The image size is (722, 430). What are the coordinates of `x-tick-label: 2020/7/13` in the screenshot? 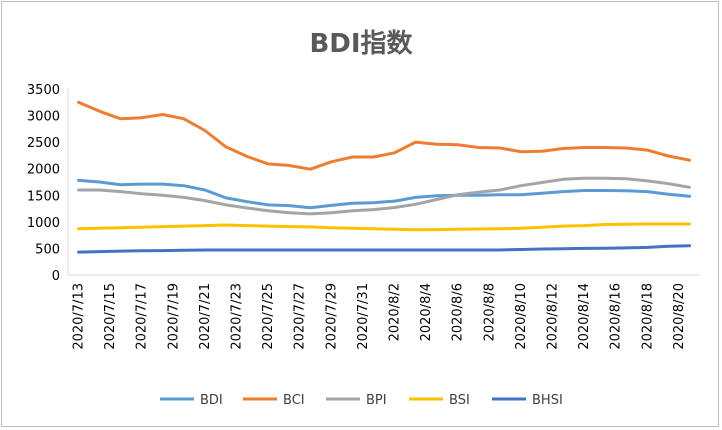 It's located at (79, 316).